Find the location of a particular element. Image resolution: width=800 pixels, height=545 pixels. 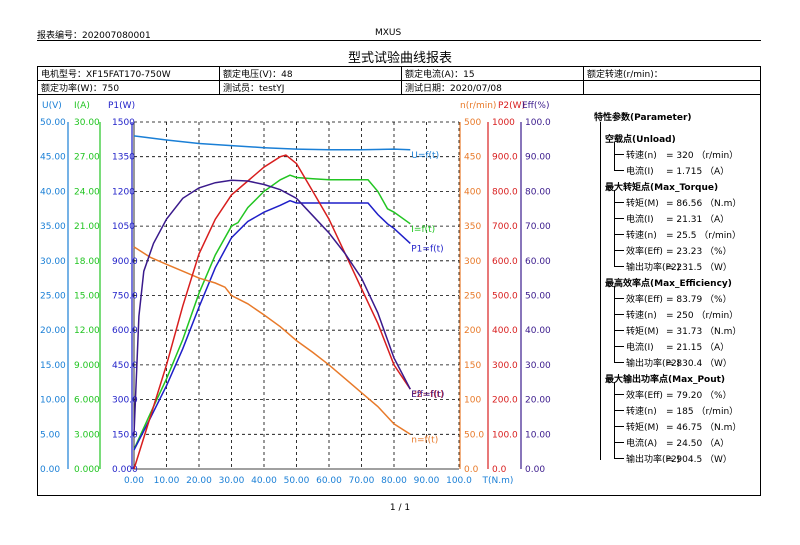

left-tick-label: 1500 is located at coordinates (123, 123).